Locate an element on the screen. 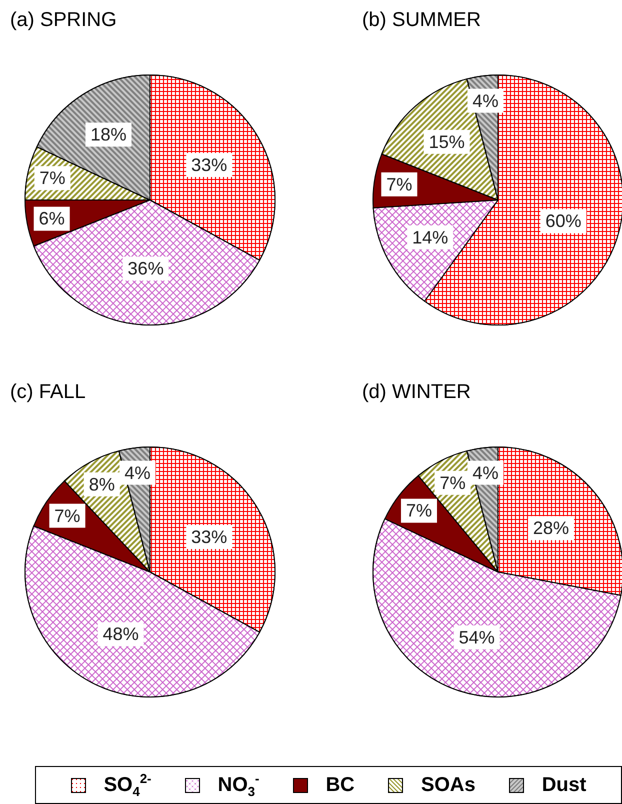 This screenshot has height=804, width=622. data-label: 48% is located at coordinates (120, 634).